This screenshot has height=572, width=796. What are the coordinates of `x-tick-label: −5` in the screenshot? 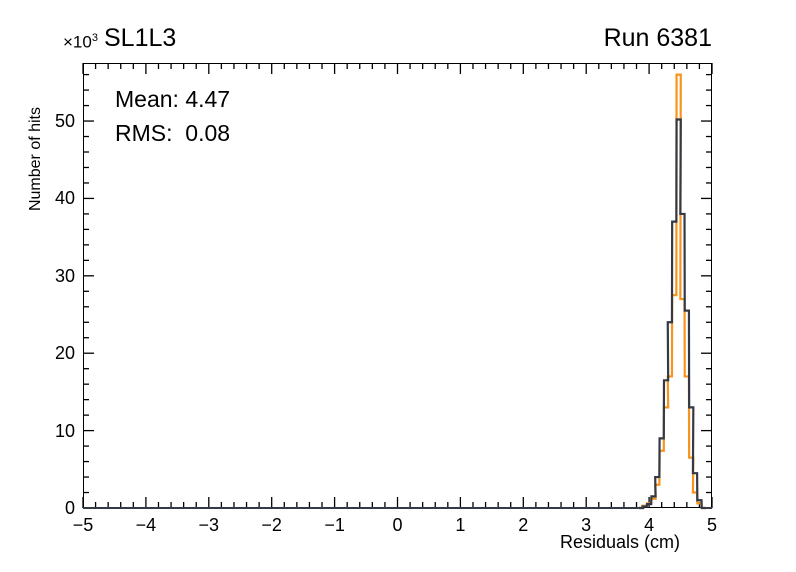 It's located at (83, 525).